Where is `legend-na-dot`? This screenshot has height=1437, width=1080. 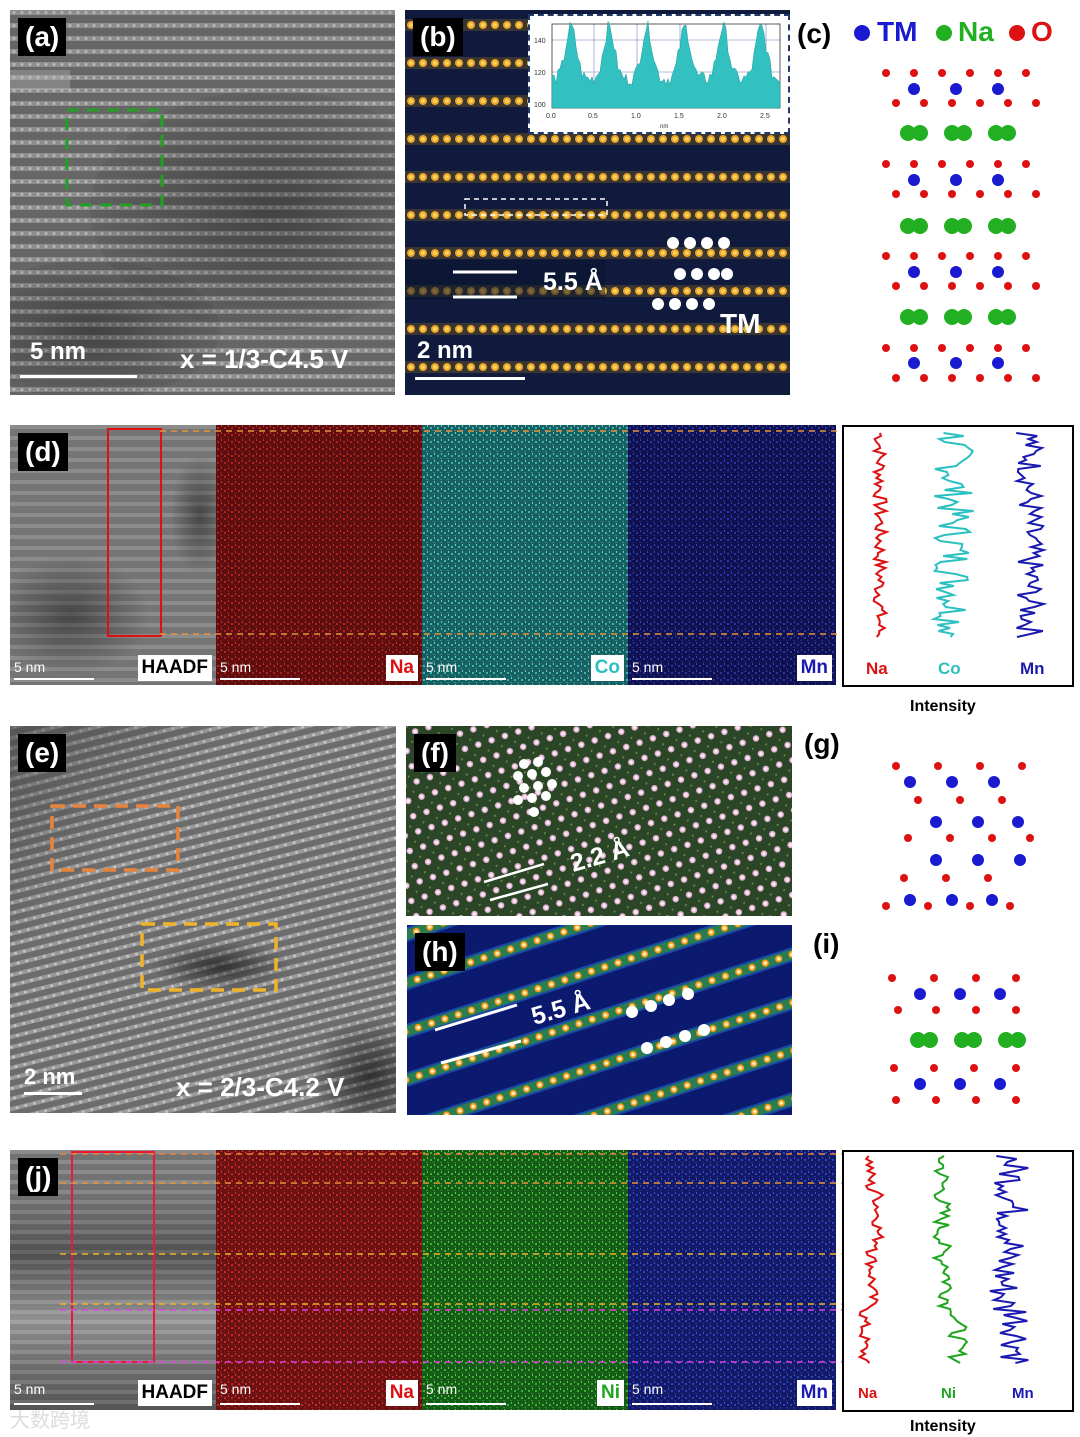
legend-na-dot is located at coordinates (944, 33).